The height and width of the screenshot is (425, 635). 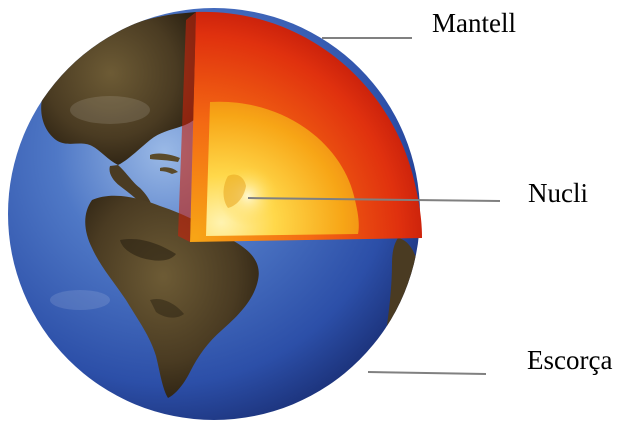 What do you see at coordinates (118, 88) in the screenshot?
I see `north-america-landmass` at bounding box center [118, 88].